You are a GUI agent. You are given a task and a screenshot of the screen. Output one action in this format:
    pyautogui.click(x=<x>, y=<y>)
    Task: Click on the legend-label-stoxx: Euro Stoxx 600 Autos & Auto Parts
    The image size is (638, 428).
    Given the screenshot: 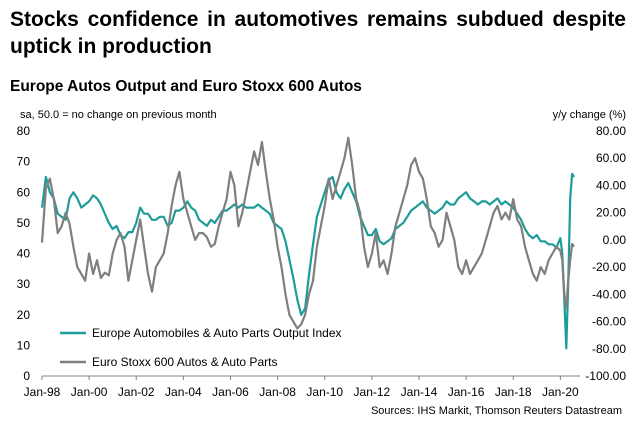 What is the action you would take?
    pyautogui.click(x=184, y=362)
    